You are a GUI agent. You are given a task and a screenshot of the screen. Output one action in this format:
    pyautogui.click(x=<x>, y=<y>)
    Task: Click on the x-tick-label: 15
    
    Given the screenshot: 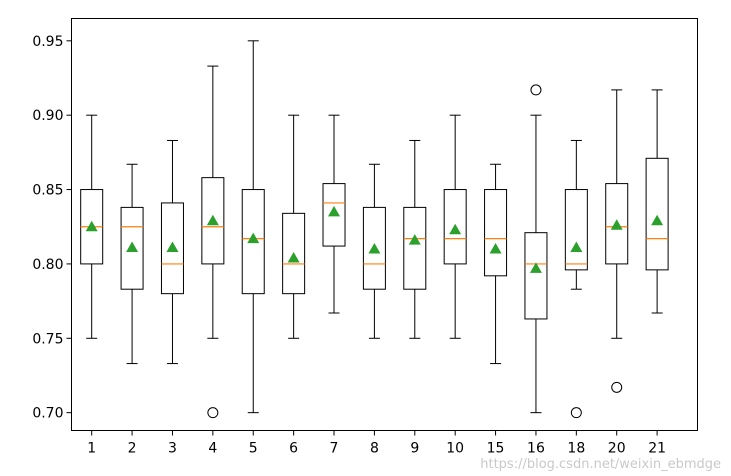 What is the action you would take?
    pyautogui.click(x=496, y=449)
    